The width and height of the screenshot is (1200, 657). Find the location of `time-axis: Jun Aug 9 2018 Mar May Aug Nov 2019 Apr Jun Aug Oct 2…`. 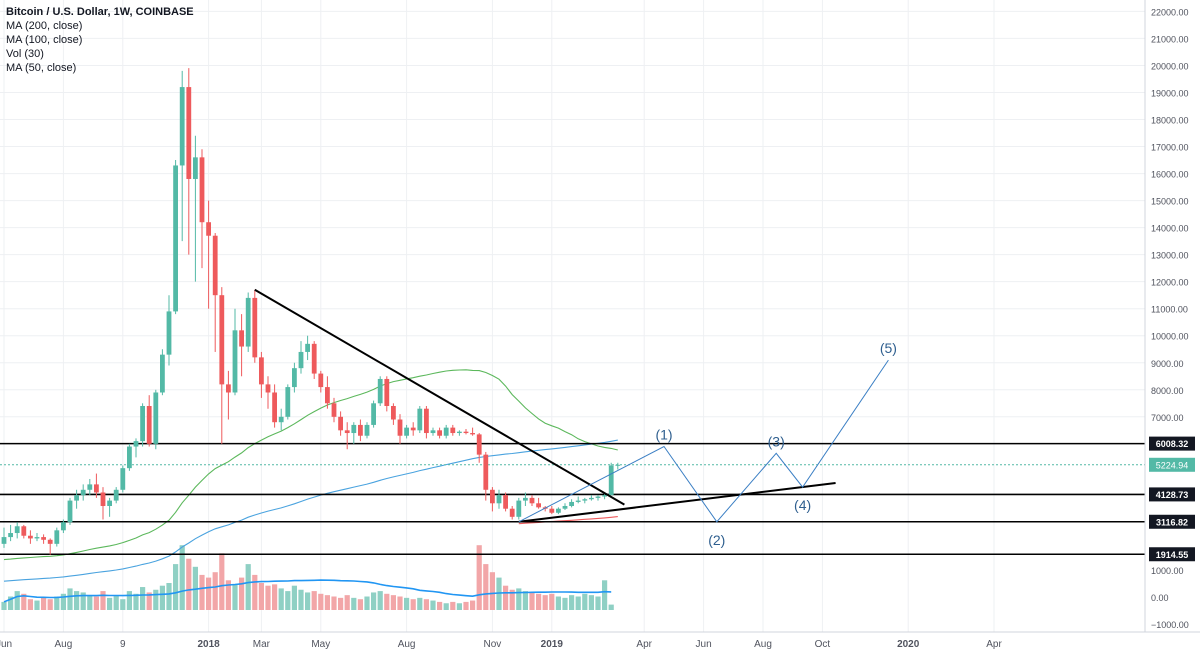

time-axis: Jun Aug 9 2018 Mar May Aug Nov 2019 Apr Jun Aug Oct 2… is located at coordinates (600, 640).